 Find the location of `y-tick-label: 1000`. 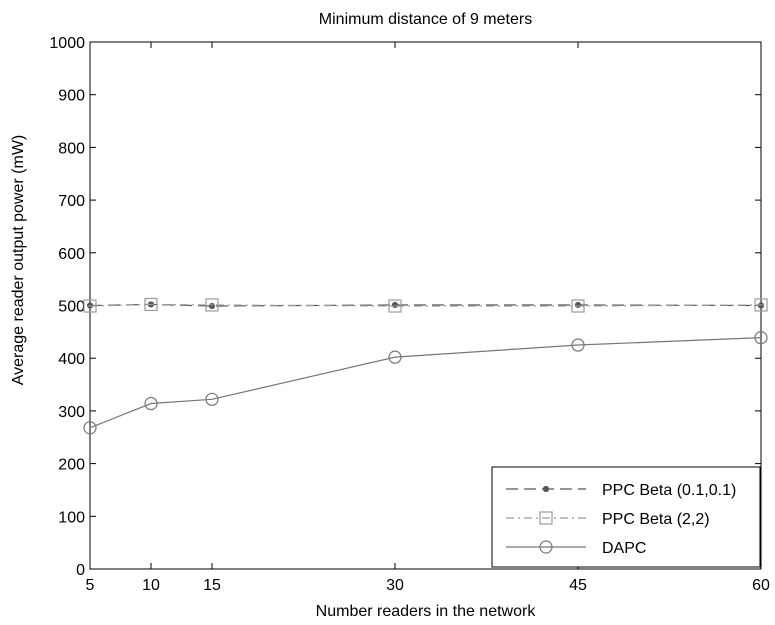

y-tick-label: 1000 is located at coordinates (67, 43).